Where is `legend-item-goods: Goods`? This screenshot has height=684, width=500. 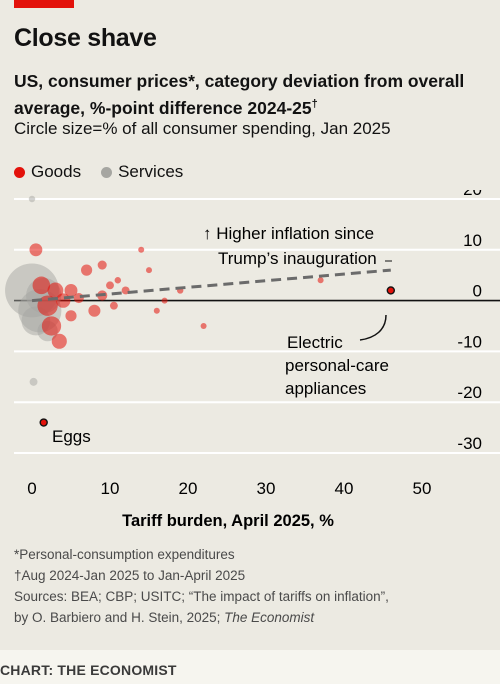
legend-item-goods: Goods is located at coordinates (47, 172).